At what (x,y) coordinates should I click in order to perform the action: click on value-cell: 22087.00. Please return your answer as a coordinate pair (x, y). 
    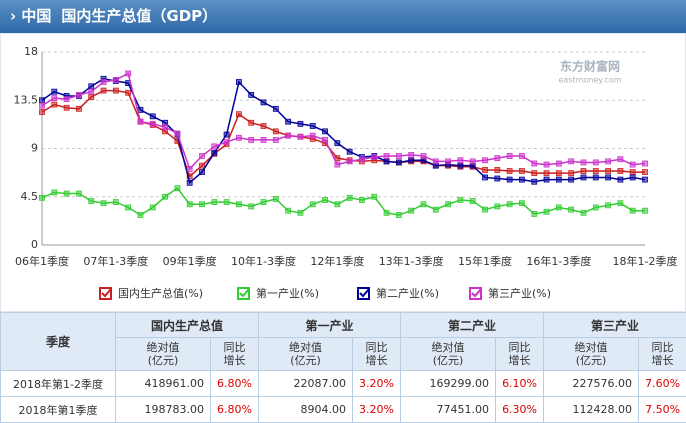
    Looking at the image, I should click on (306, 384).